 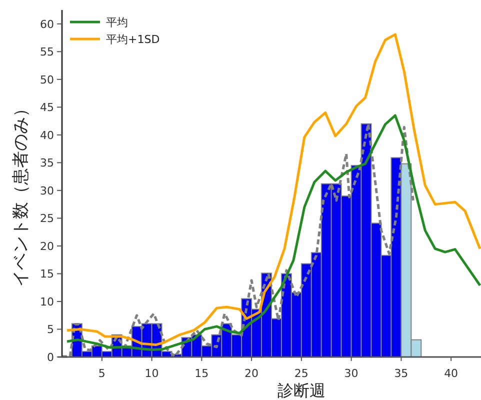 What do you see at coordinates (117, 22) in the screenshot?
I see `legend-label: 平均` at bounding box center [117, 22].